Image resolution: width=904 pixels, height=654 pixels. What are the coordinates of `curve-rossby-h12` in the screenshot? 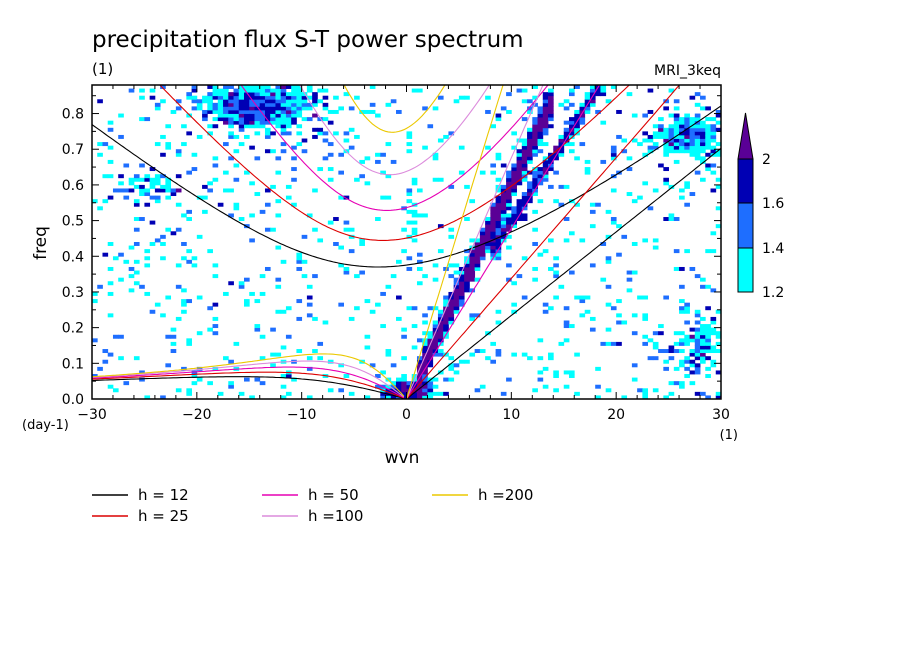 It's located at (248, 387).